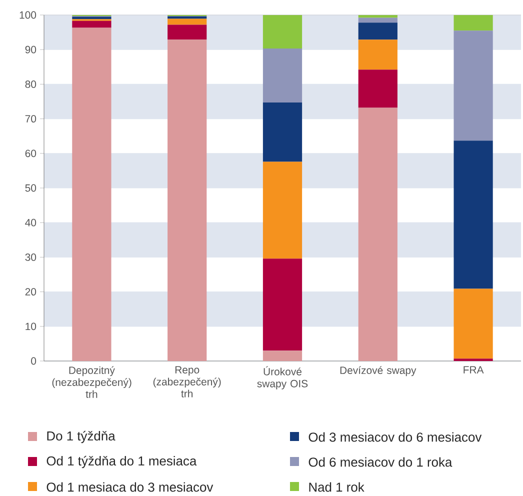 This screenshot has height=496, width=523. I want to click on y-tick-label: 90, so click(30, 50).